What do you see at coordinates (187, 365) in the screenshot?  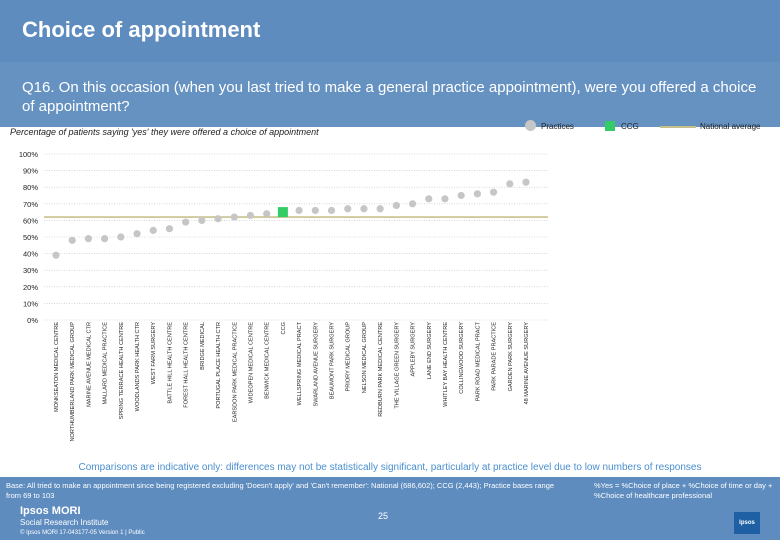 I see `category-label: FOREST HALL HEALTH CENTRE` at bounding box center [187, 365].